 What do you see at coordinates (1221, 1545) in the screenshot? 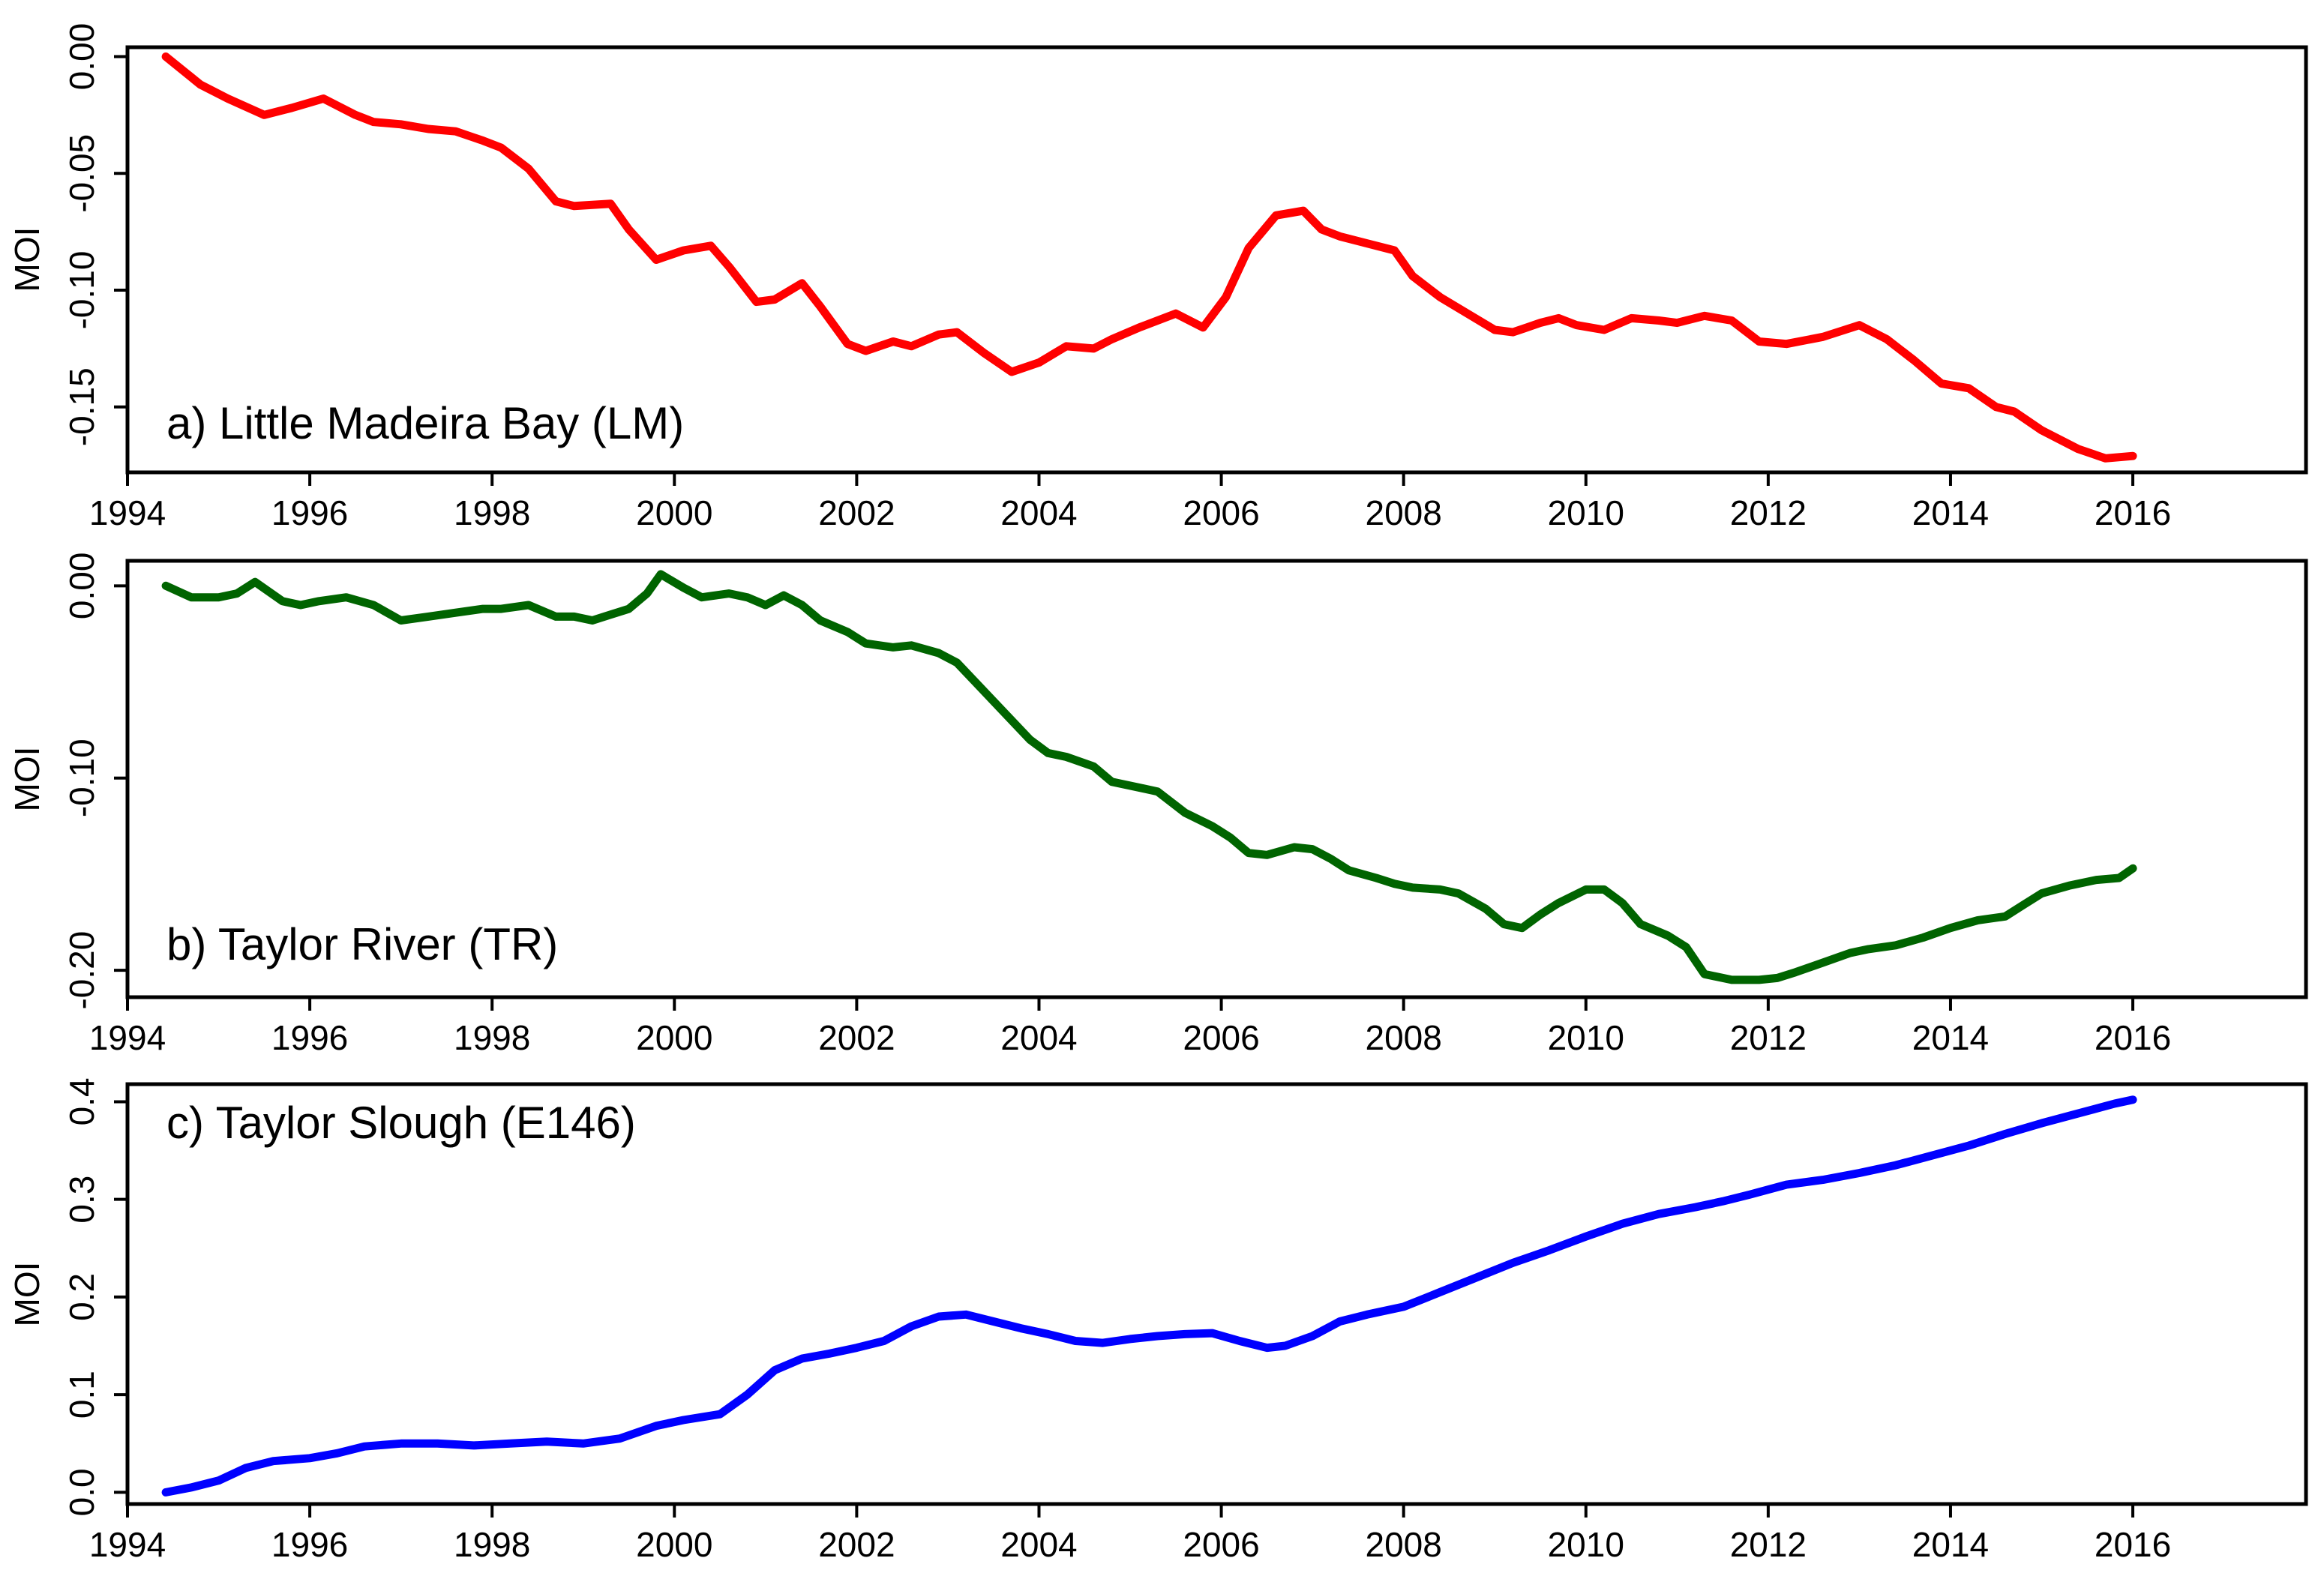
I see `panel-c-xtick-label: 2006` at bounding box center [1221, 1545].